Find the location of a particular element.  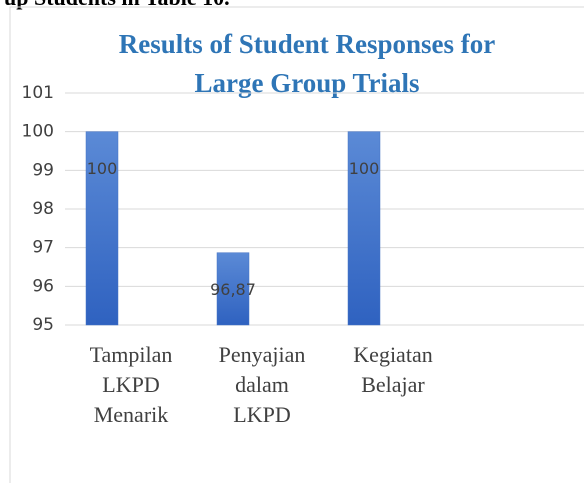

x-tick-line: Penyajian is located at coordinates (262, 354).